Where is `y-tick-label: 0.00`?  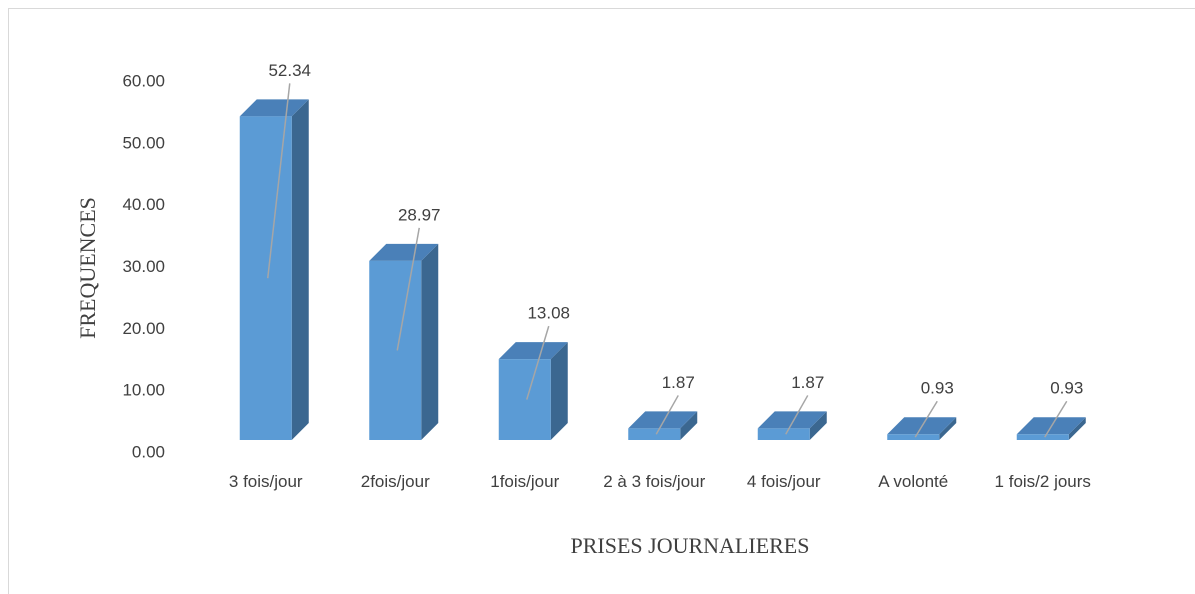
y-tick-label: 0.00 is located at coordinates (148, 451).